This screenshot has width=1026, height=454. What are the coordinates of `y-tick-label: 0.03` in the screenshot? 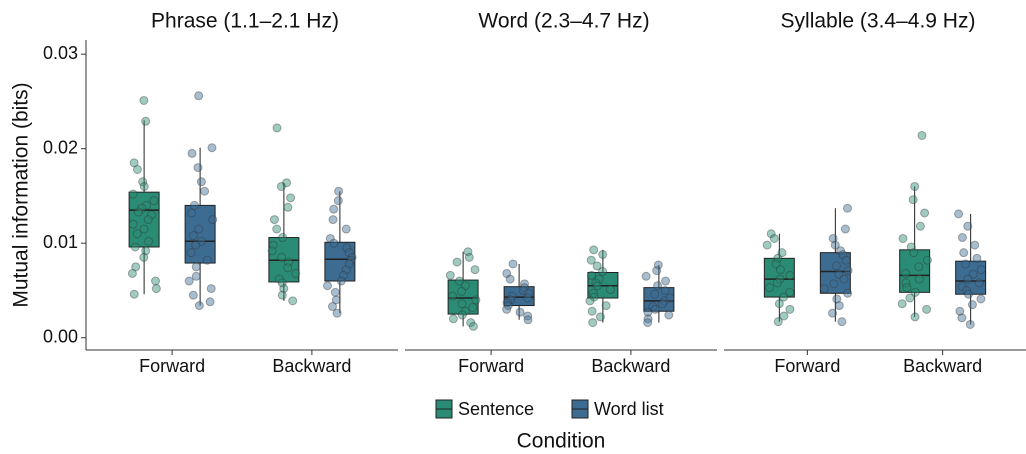 It's located at (60, 53).